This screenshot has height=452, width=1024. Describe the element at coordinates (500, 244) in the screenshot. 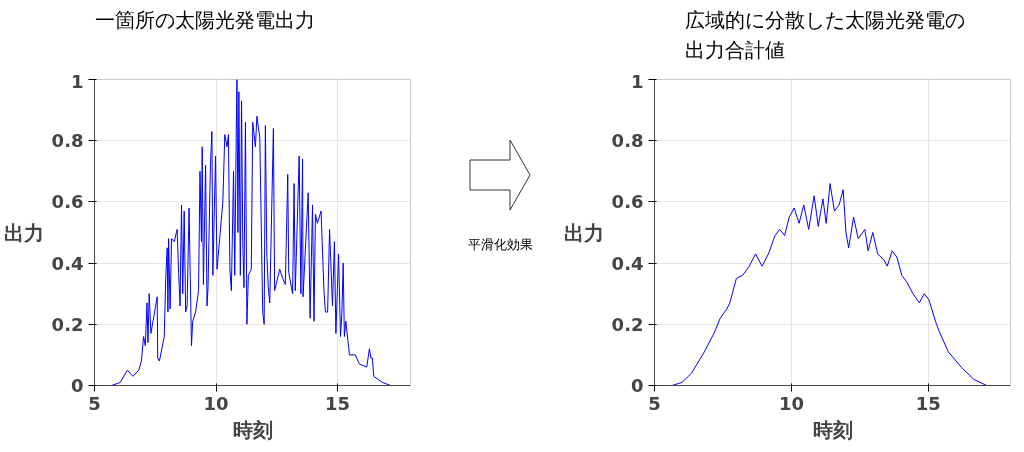

I see `text: 平滑化効果` at that location.